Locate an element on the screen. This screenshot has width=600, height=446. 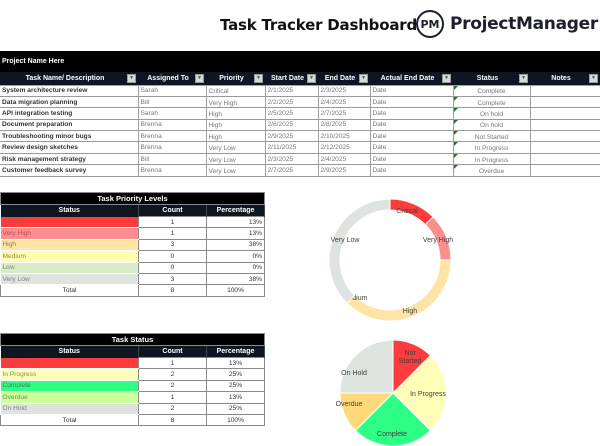
summary-label: Not Started is located at coordinates (69, 363).